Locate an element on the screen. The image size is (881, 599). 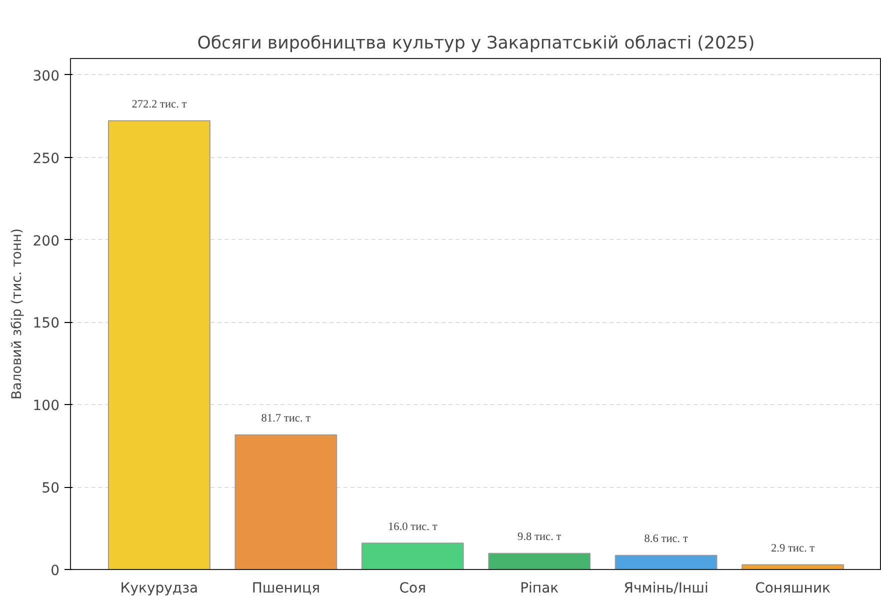
x-tick-label: Кукурудза is located at coordinates (159, 588).